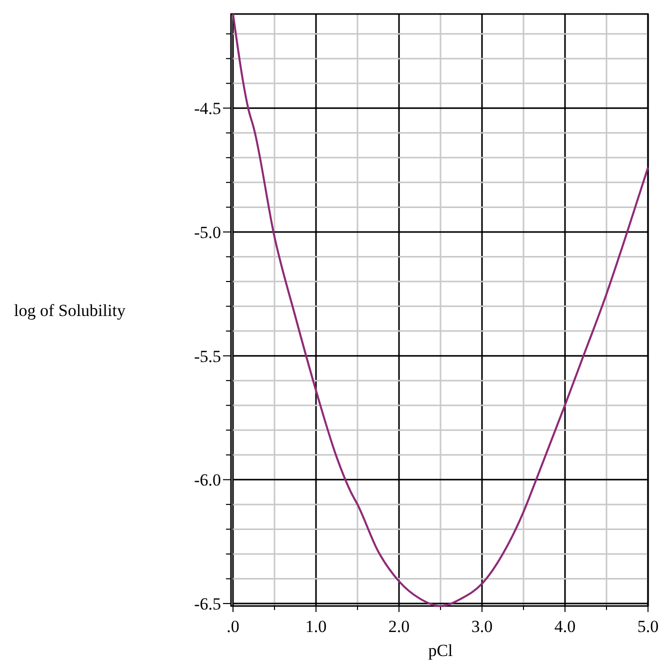 Image resolution: width=662 pixels, height=664 pixels. What do you see at coordinates (565, 626) in the screenshot?
I see `x-tick-label: 4.0` at bounding box center [565, 626].